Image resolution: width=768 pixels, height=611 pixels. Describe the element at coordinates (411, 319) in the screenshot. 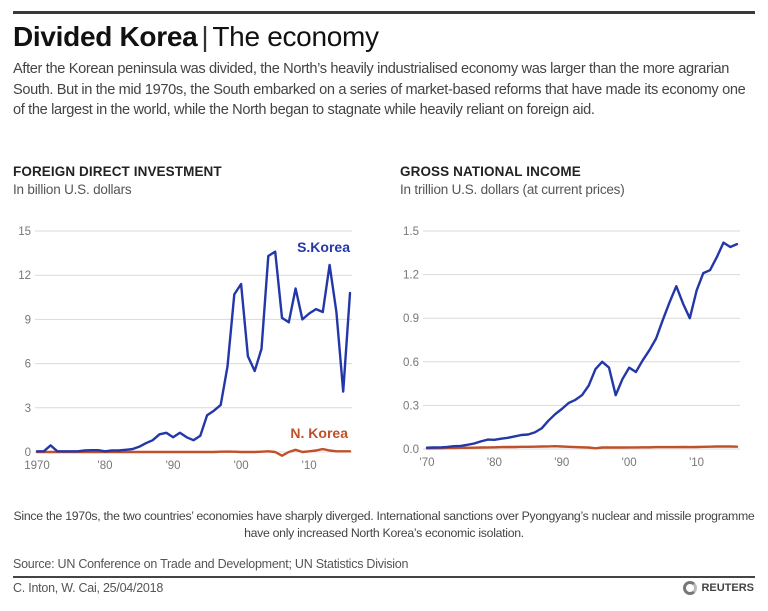

I see `y-tick-label: 0.9` at that location.